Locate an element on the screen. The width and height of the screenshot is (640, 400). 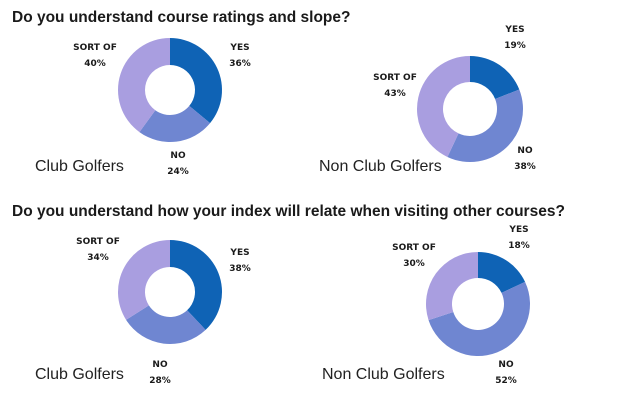
chart-3-label-yes: YES is located at coordinates (239, 253).